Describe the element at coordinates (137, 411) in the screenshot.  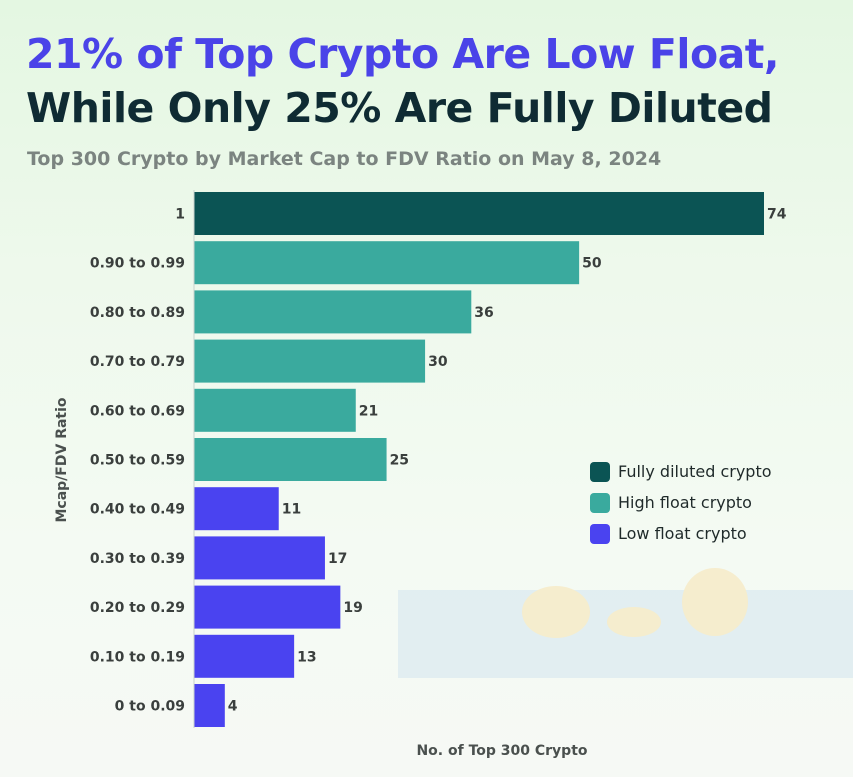
I see `y-tick-label: 0.60 to 0.69` at that location.